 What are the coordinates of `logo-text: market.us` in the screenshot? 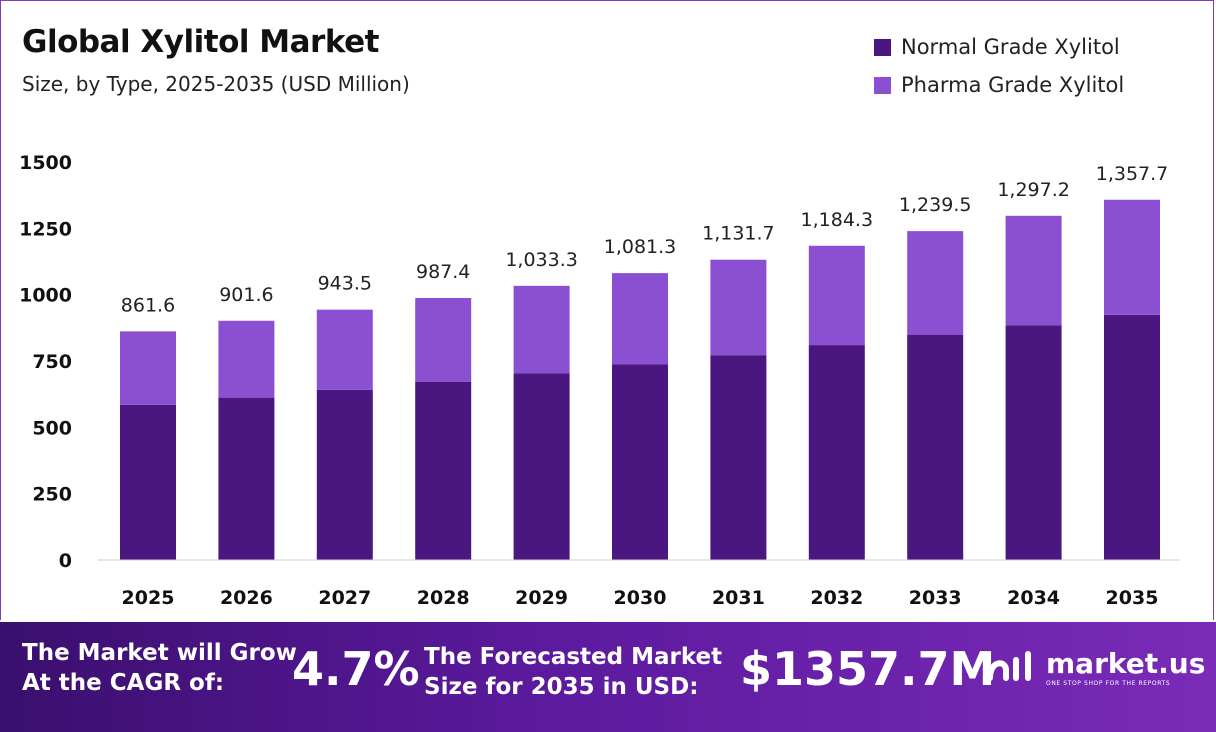 It's located at (1126, 663).